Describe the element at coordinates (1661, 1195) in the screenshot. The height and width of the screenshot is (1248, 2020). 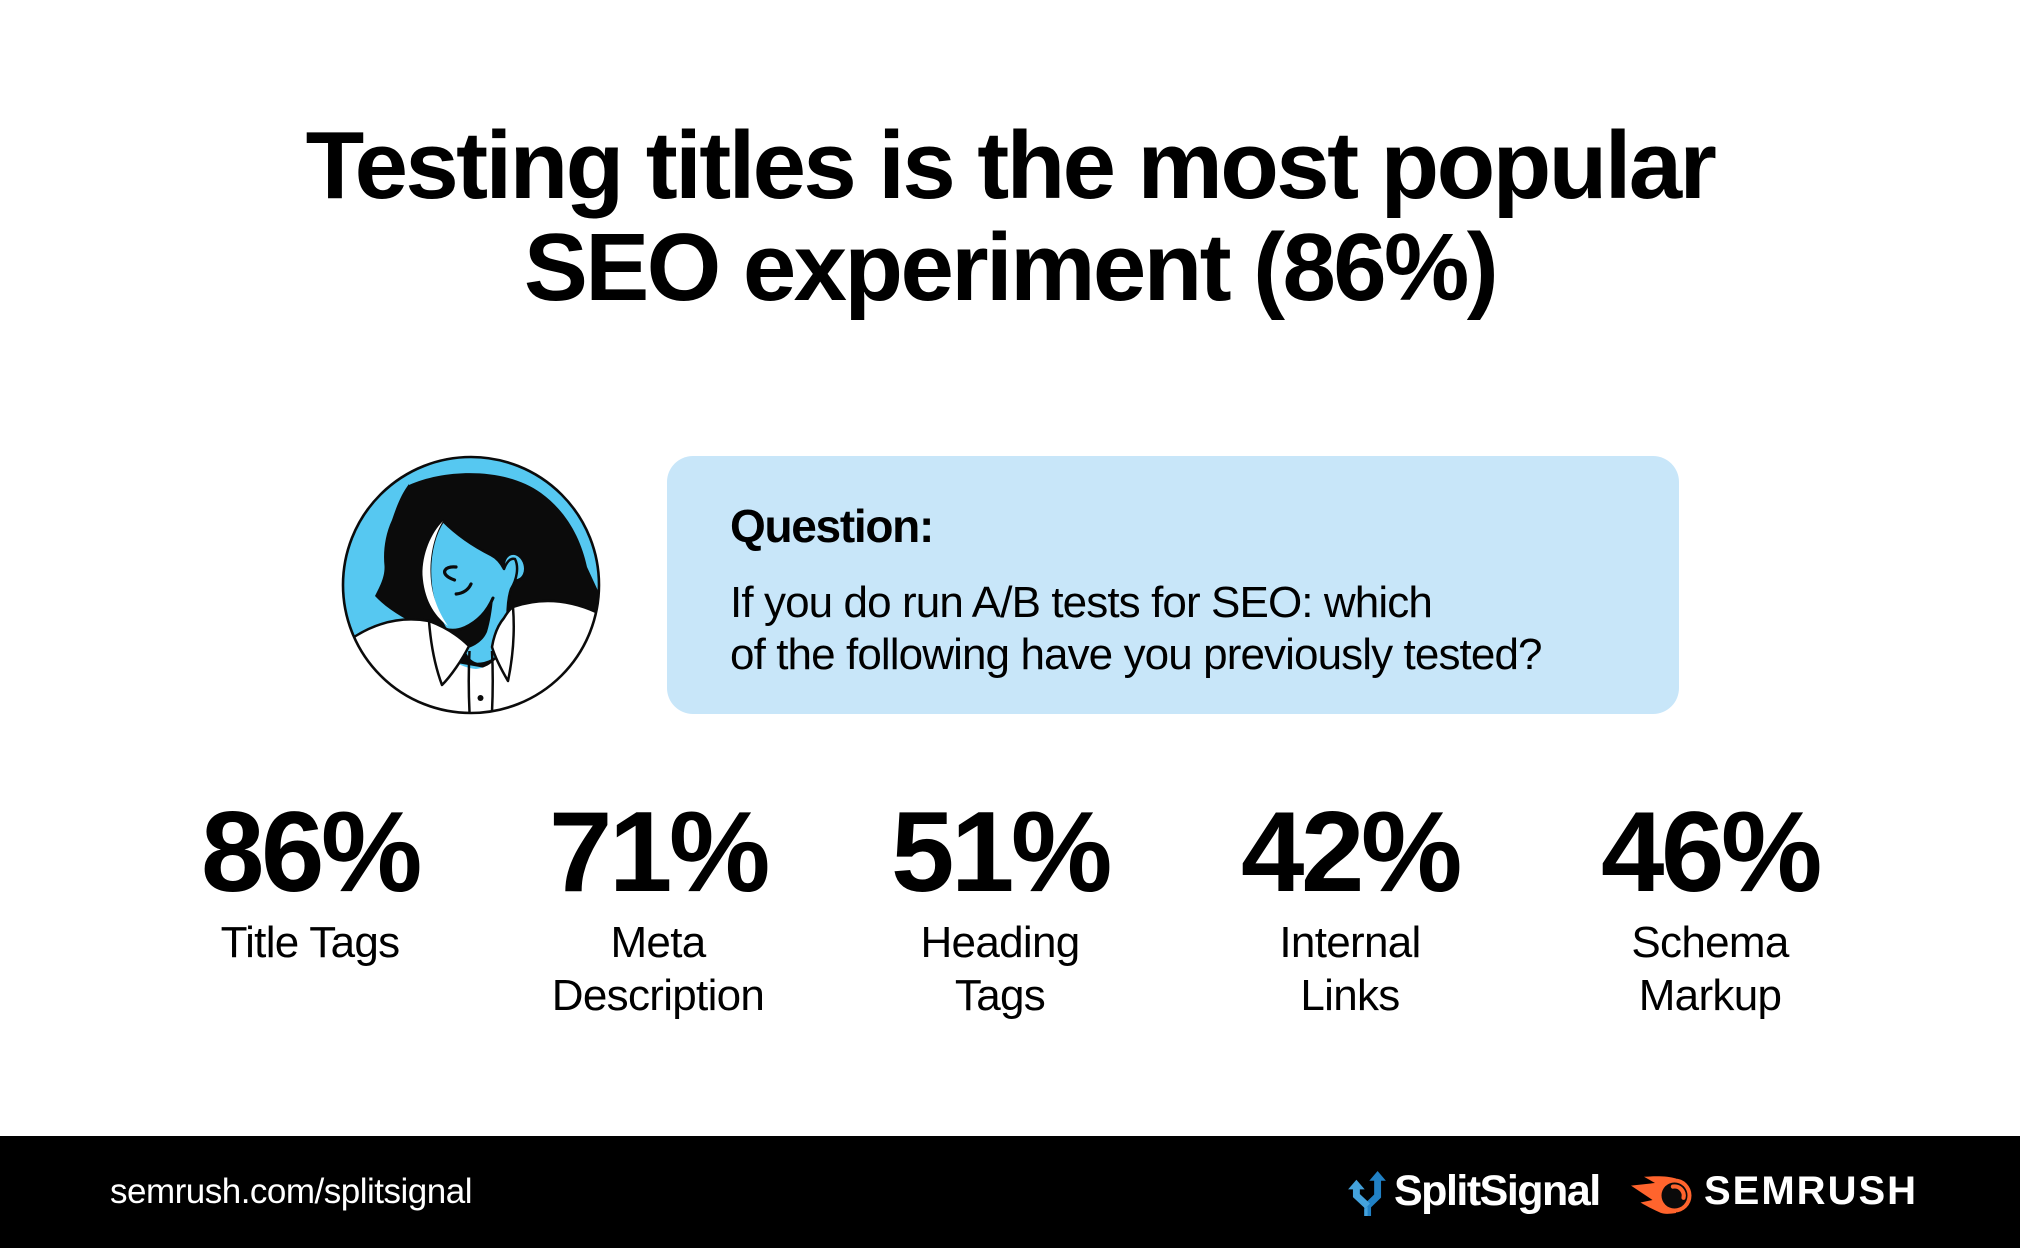
I see `semrush-icon` at that location.